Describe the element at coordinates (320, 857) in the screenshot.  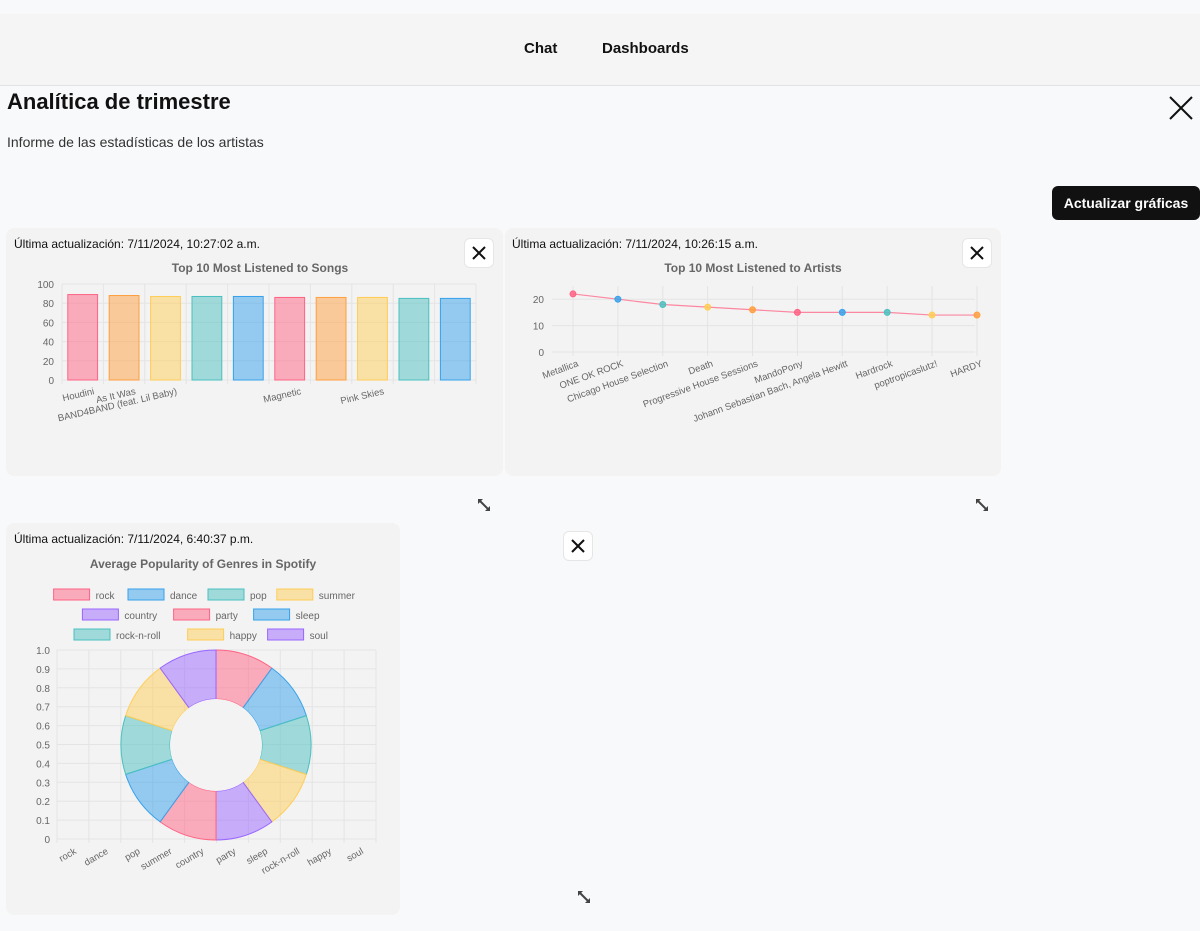
I see `x-tick-label: happy` at that location.